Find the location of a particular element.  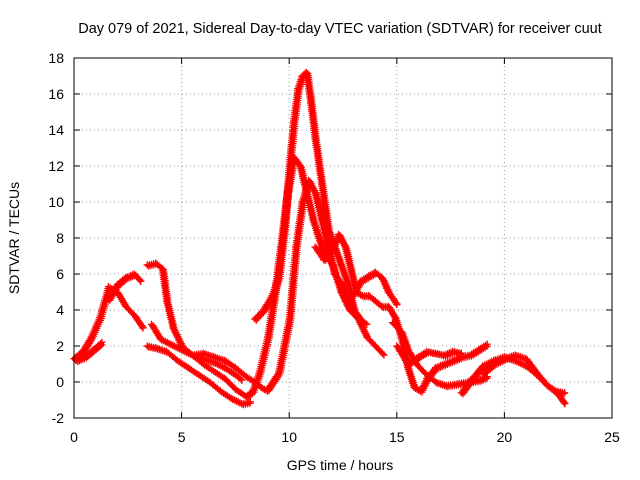

series-track-i is located at coordinates (332, 285).